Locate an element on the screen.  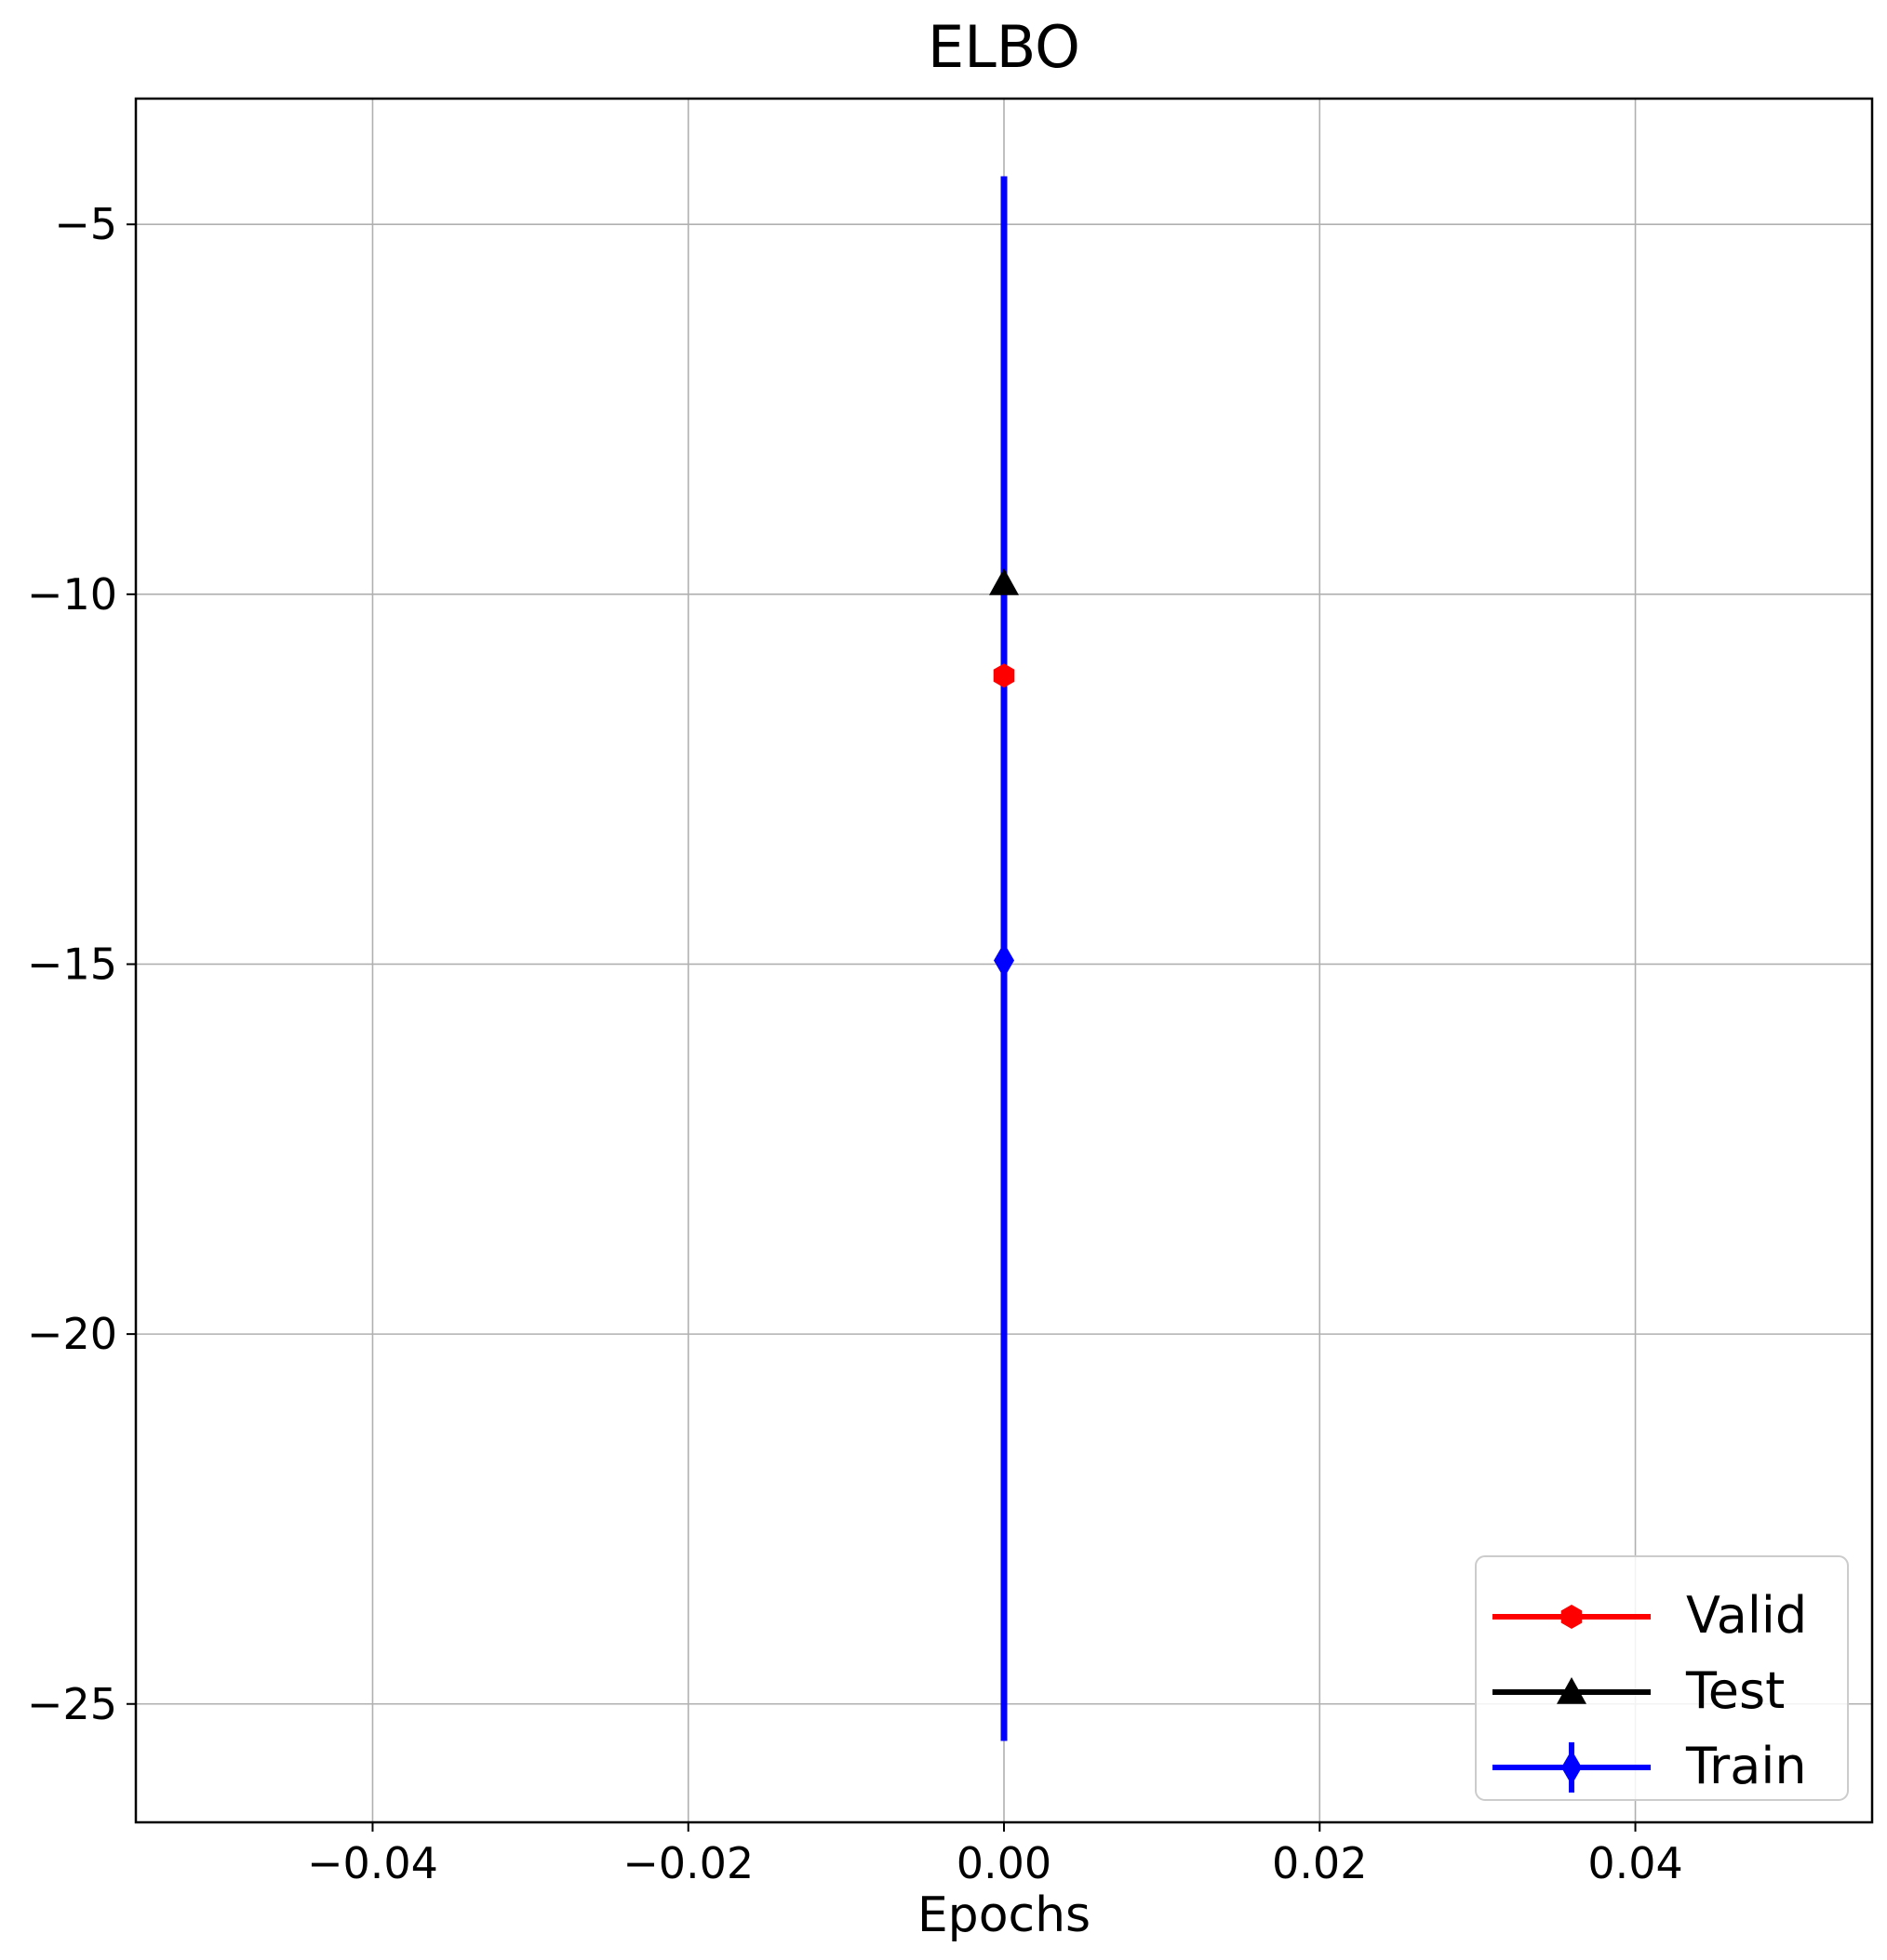
legend-label-train: Train is located at coordinates (1746, 1766).